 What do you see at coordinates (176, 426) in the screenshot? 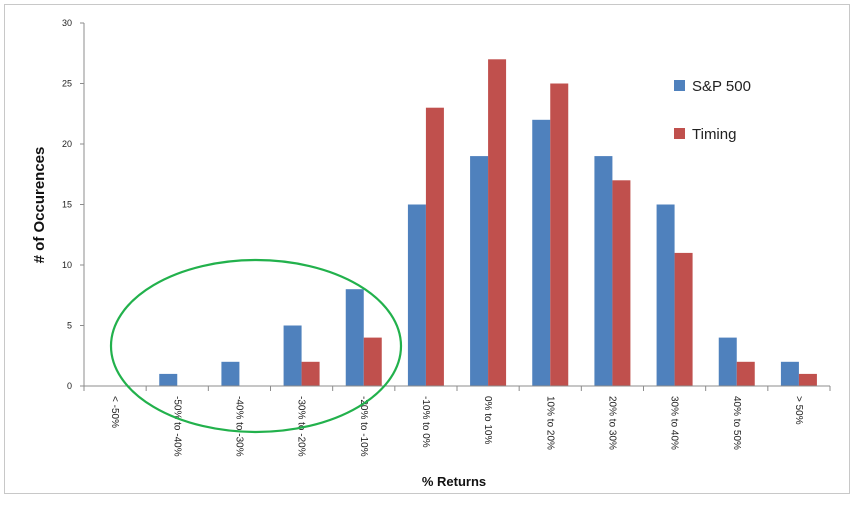
I see `x-category-label: -50% to -40%` at bounding box center [176, 426].